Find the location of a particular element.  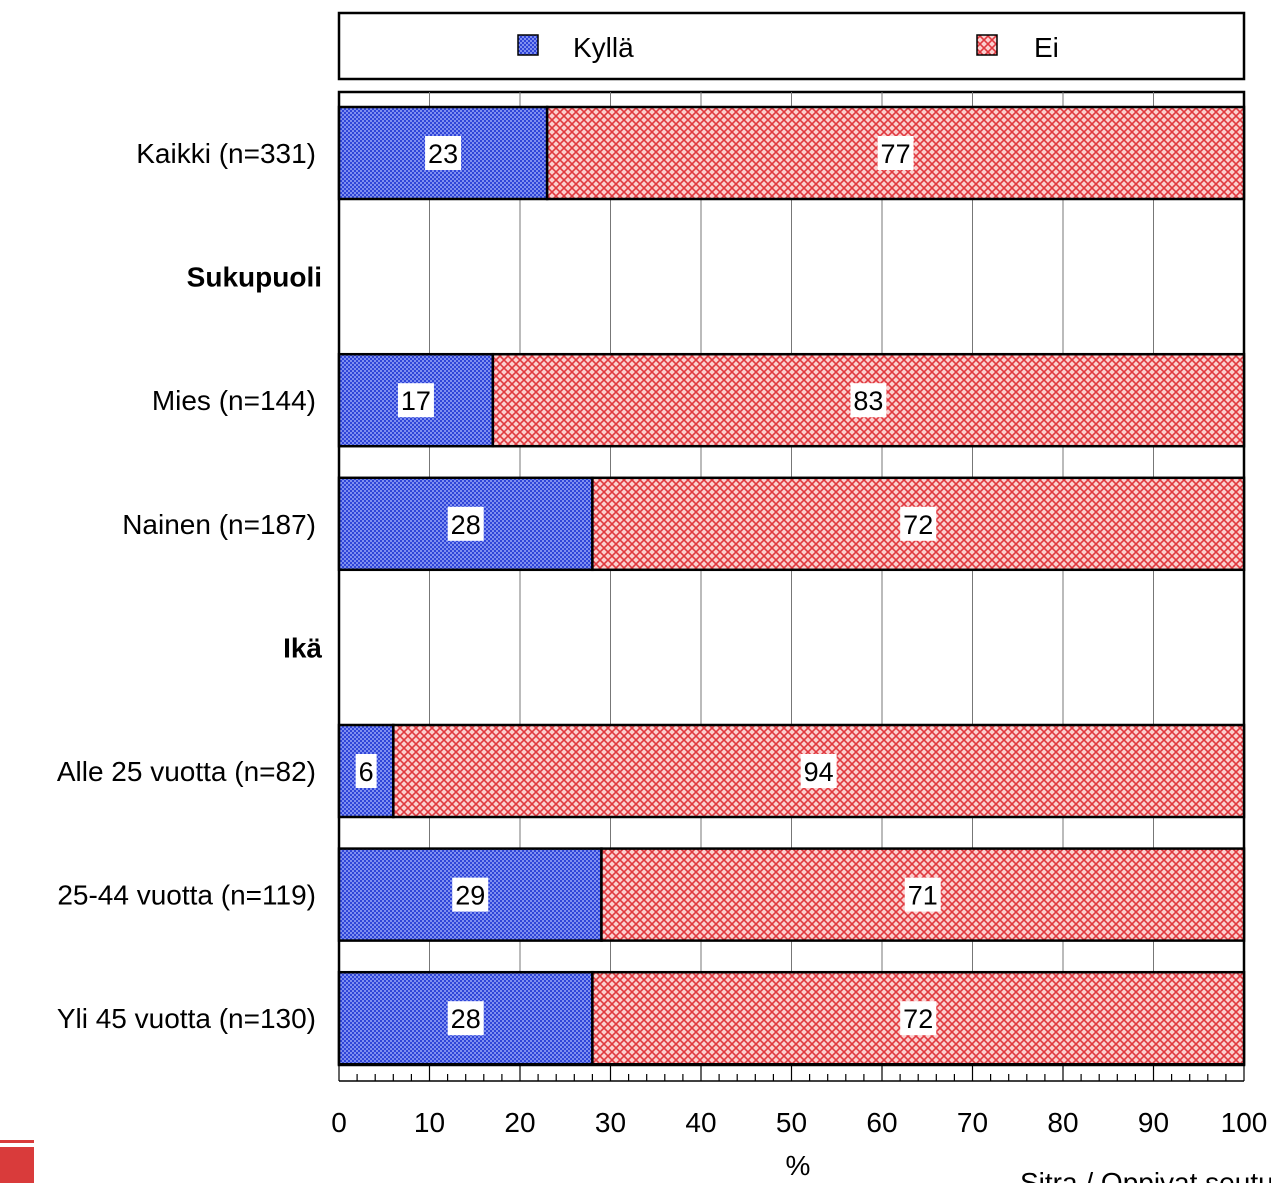

x-tick-label: 10 is located at coordinates (429, 1122).